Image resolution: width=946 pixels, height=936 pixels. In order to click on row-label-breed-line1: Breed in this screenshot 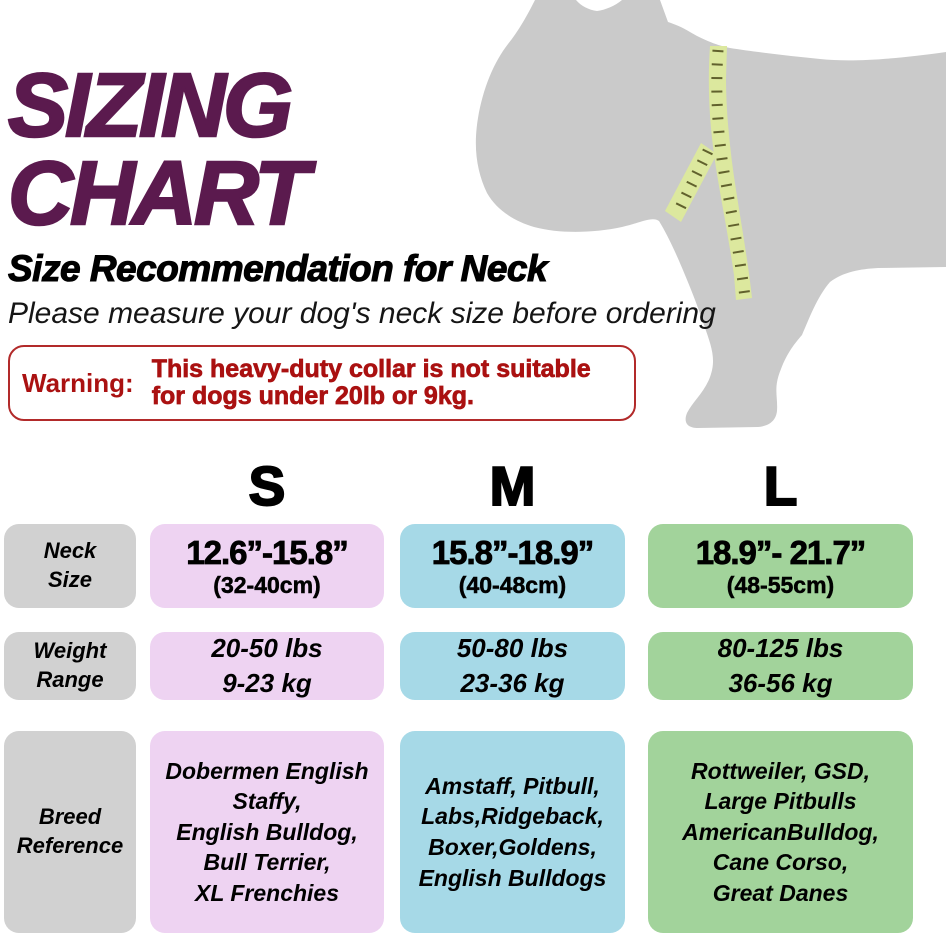, I will do `click(70, 817)`.